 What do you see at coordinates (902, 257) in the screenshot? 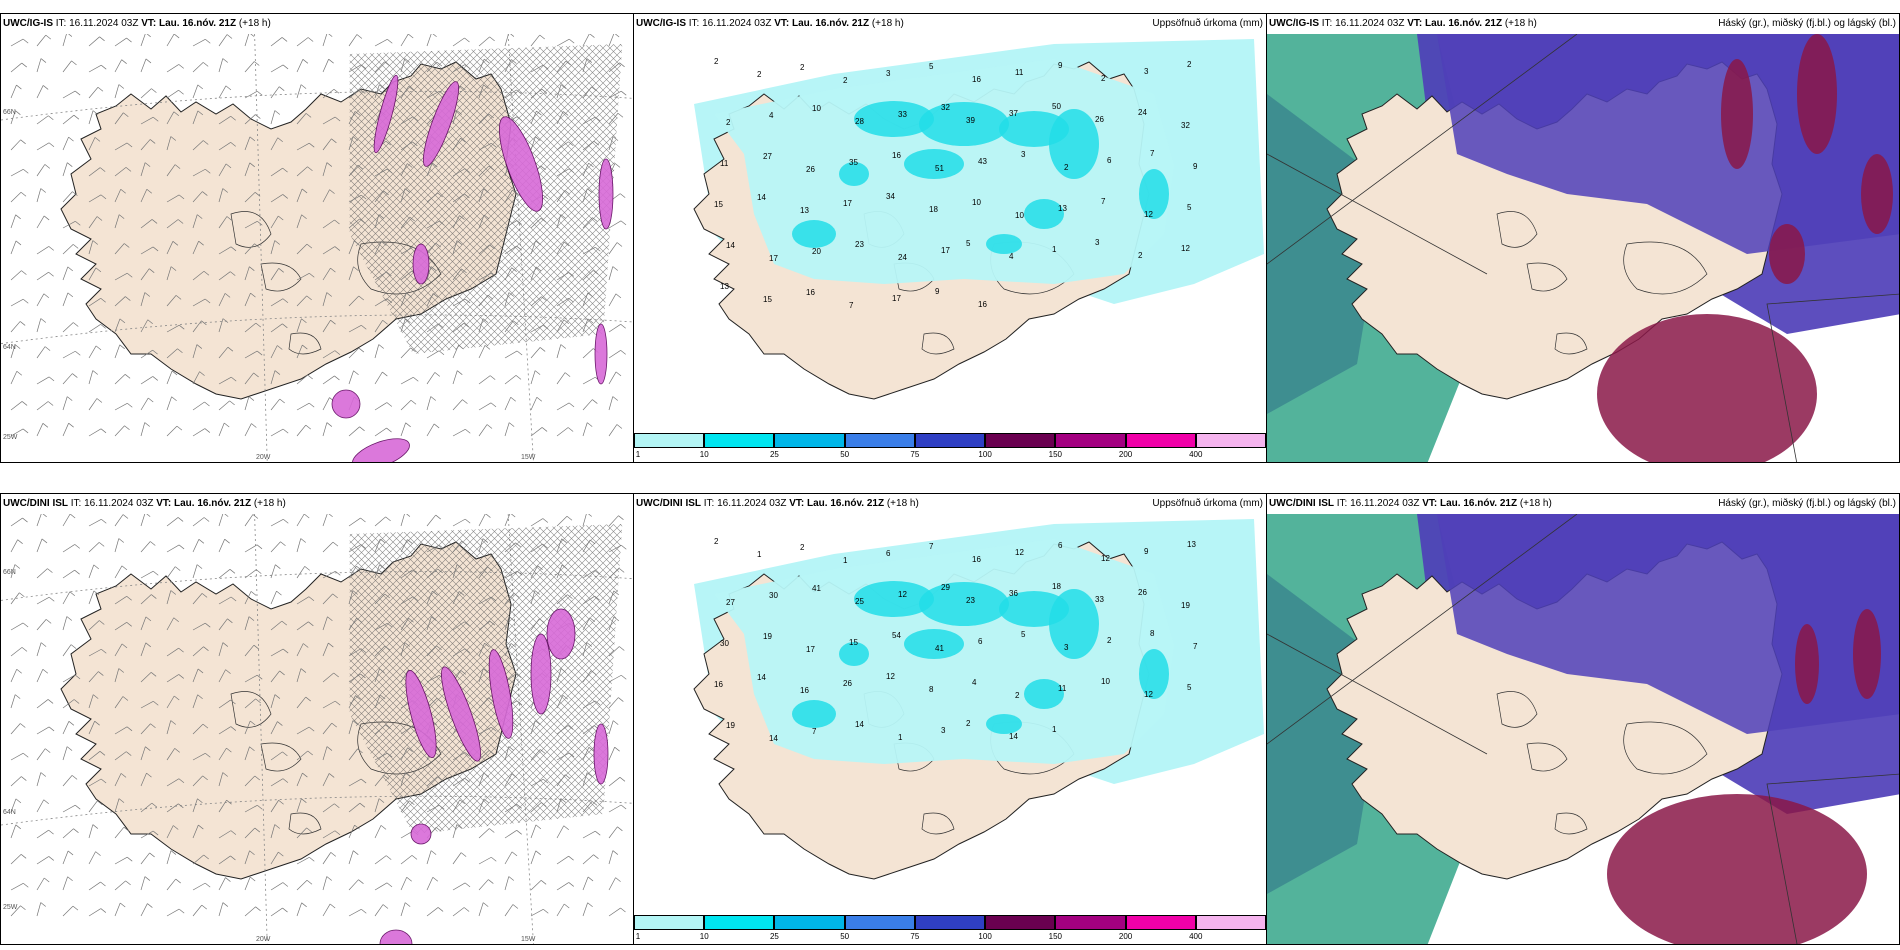
I see `precip-value: 24` at bounding box center [902, 257].